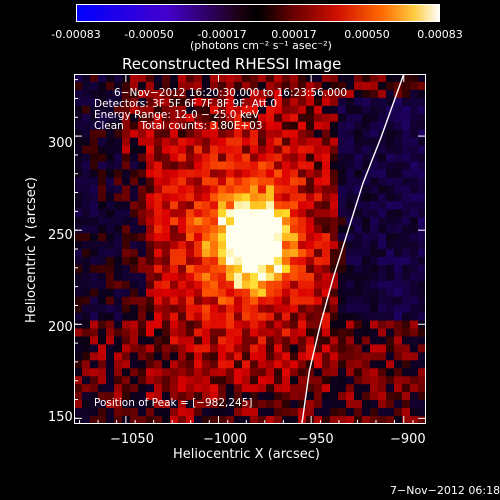 The image size is (500, 500). Describe the element at coordinates (60, 235) in the screenshot. I see `y-tick-label: 250` at that location.